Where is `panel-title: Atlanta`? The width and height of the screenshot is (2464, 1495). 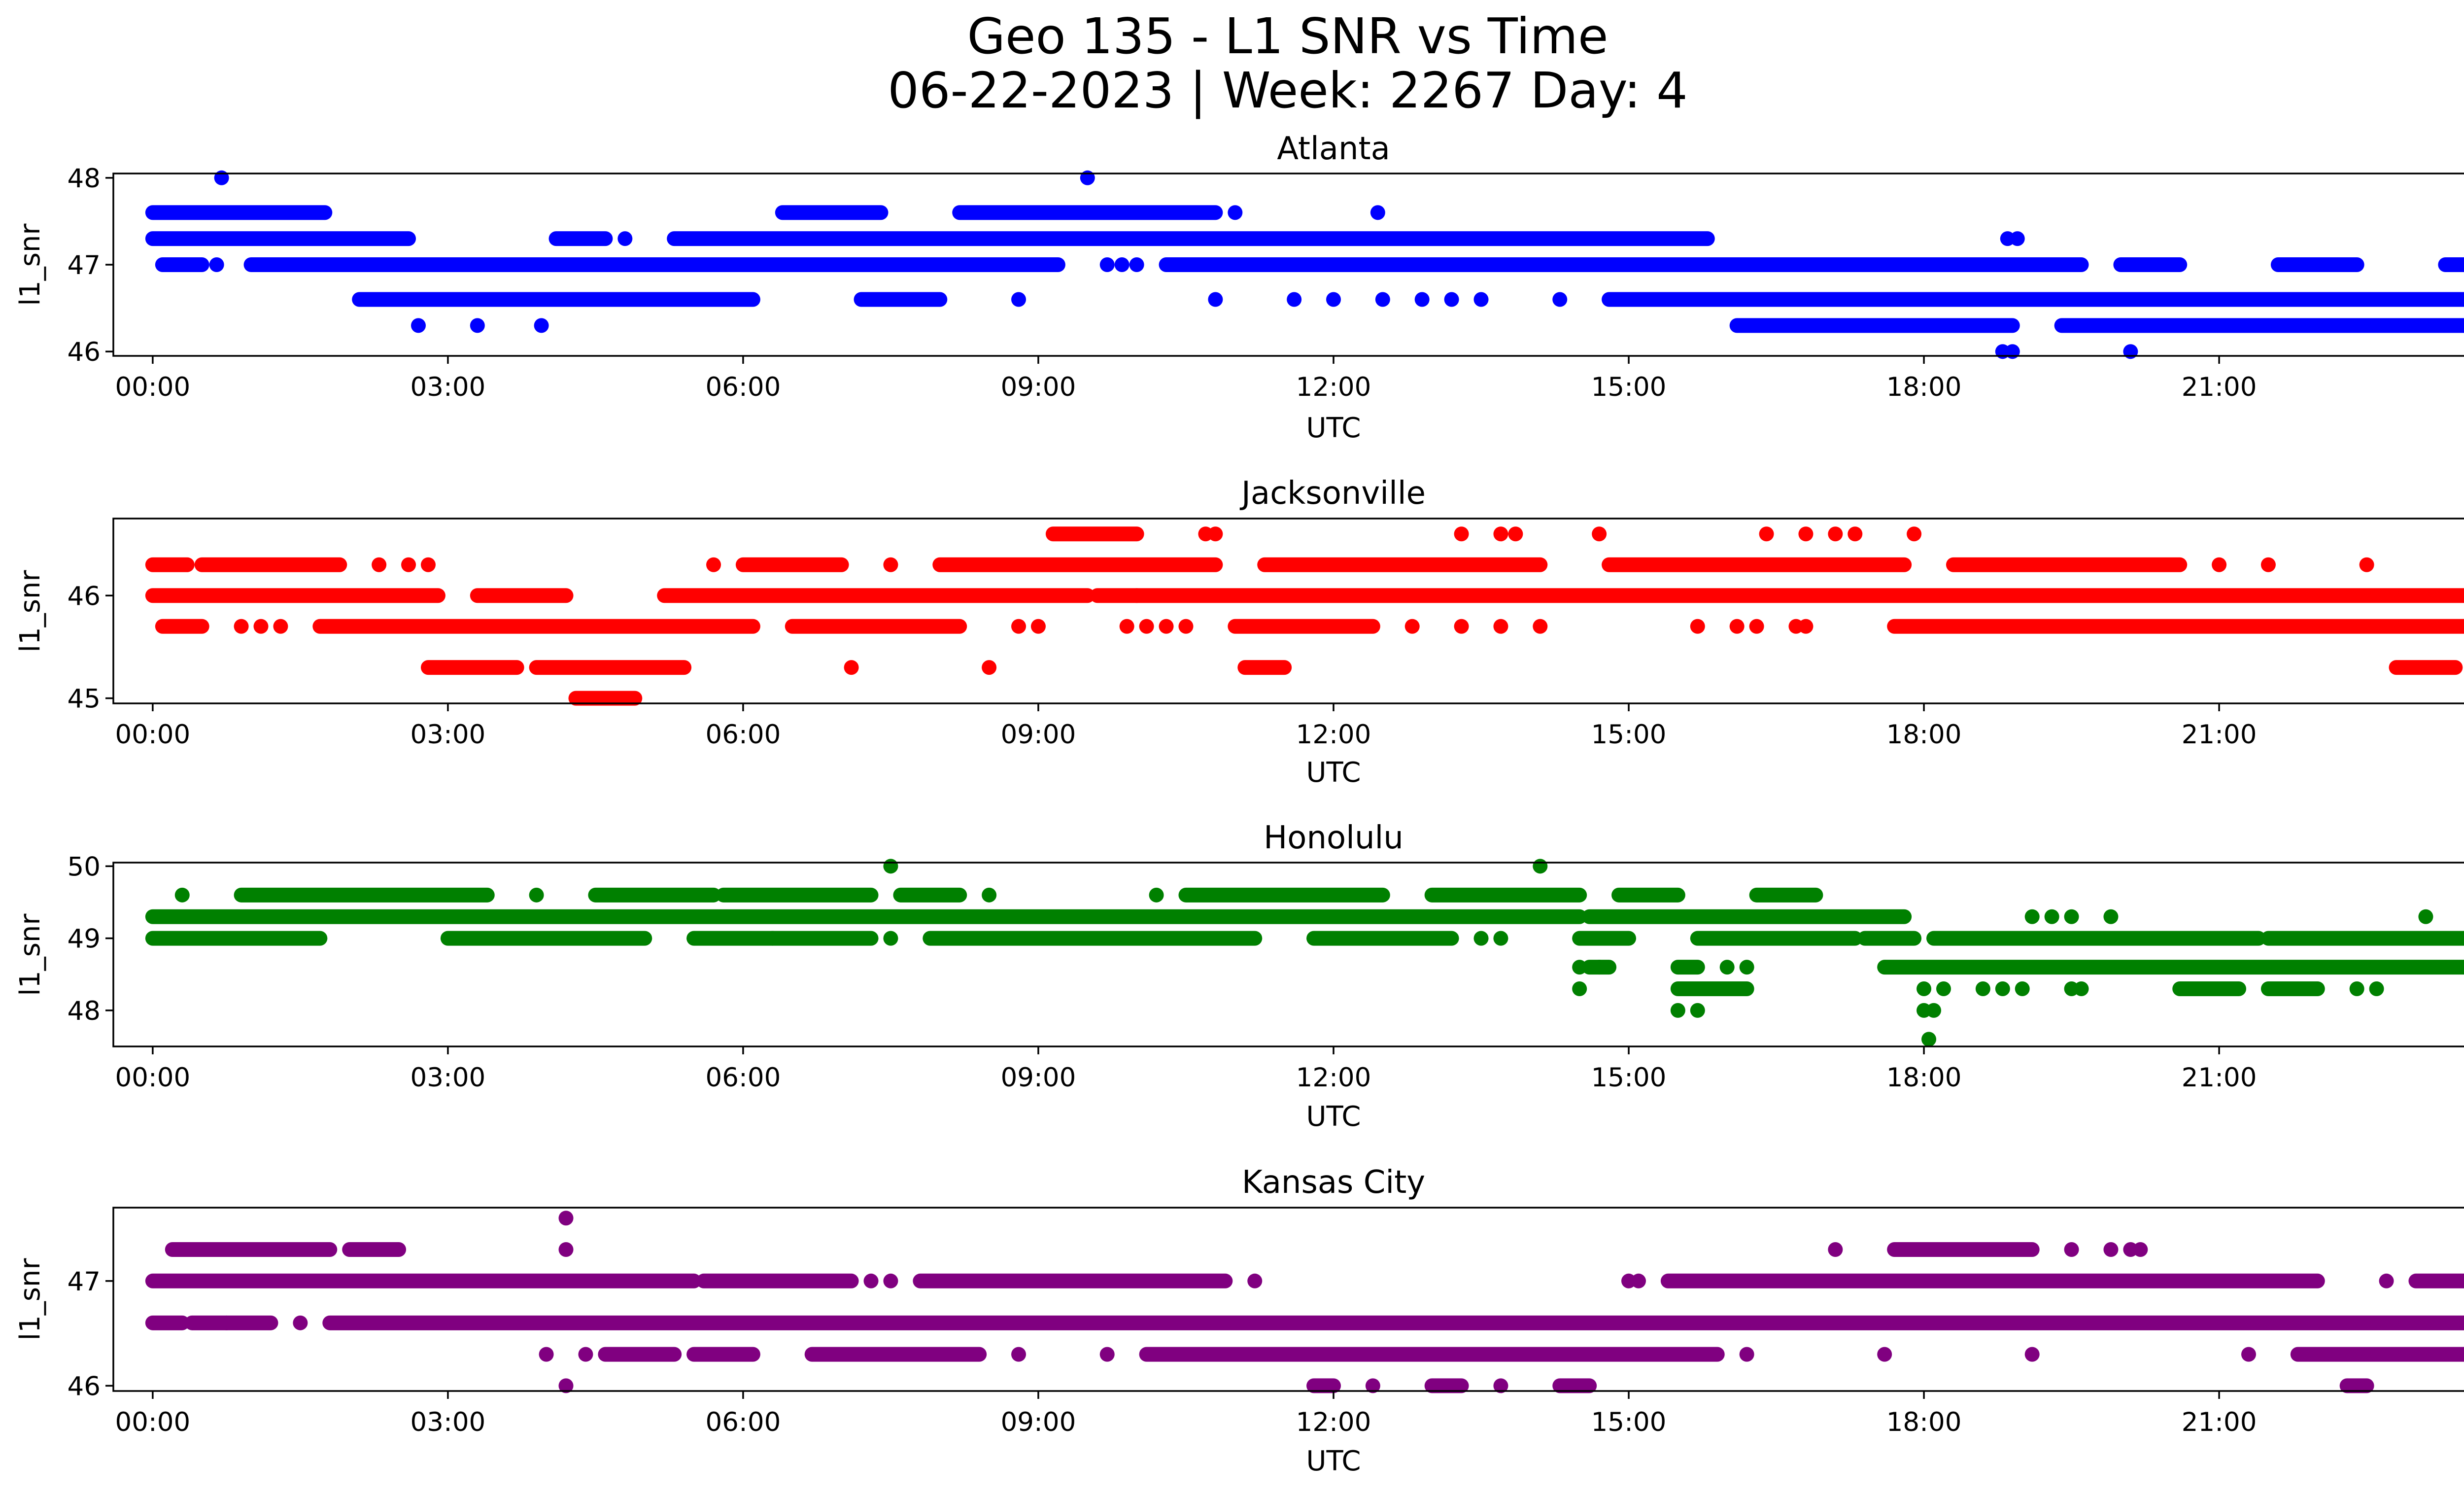
panel-title: Atlanta is located at coordinates (1333, 149).